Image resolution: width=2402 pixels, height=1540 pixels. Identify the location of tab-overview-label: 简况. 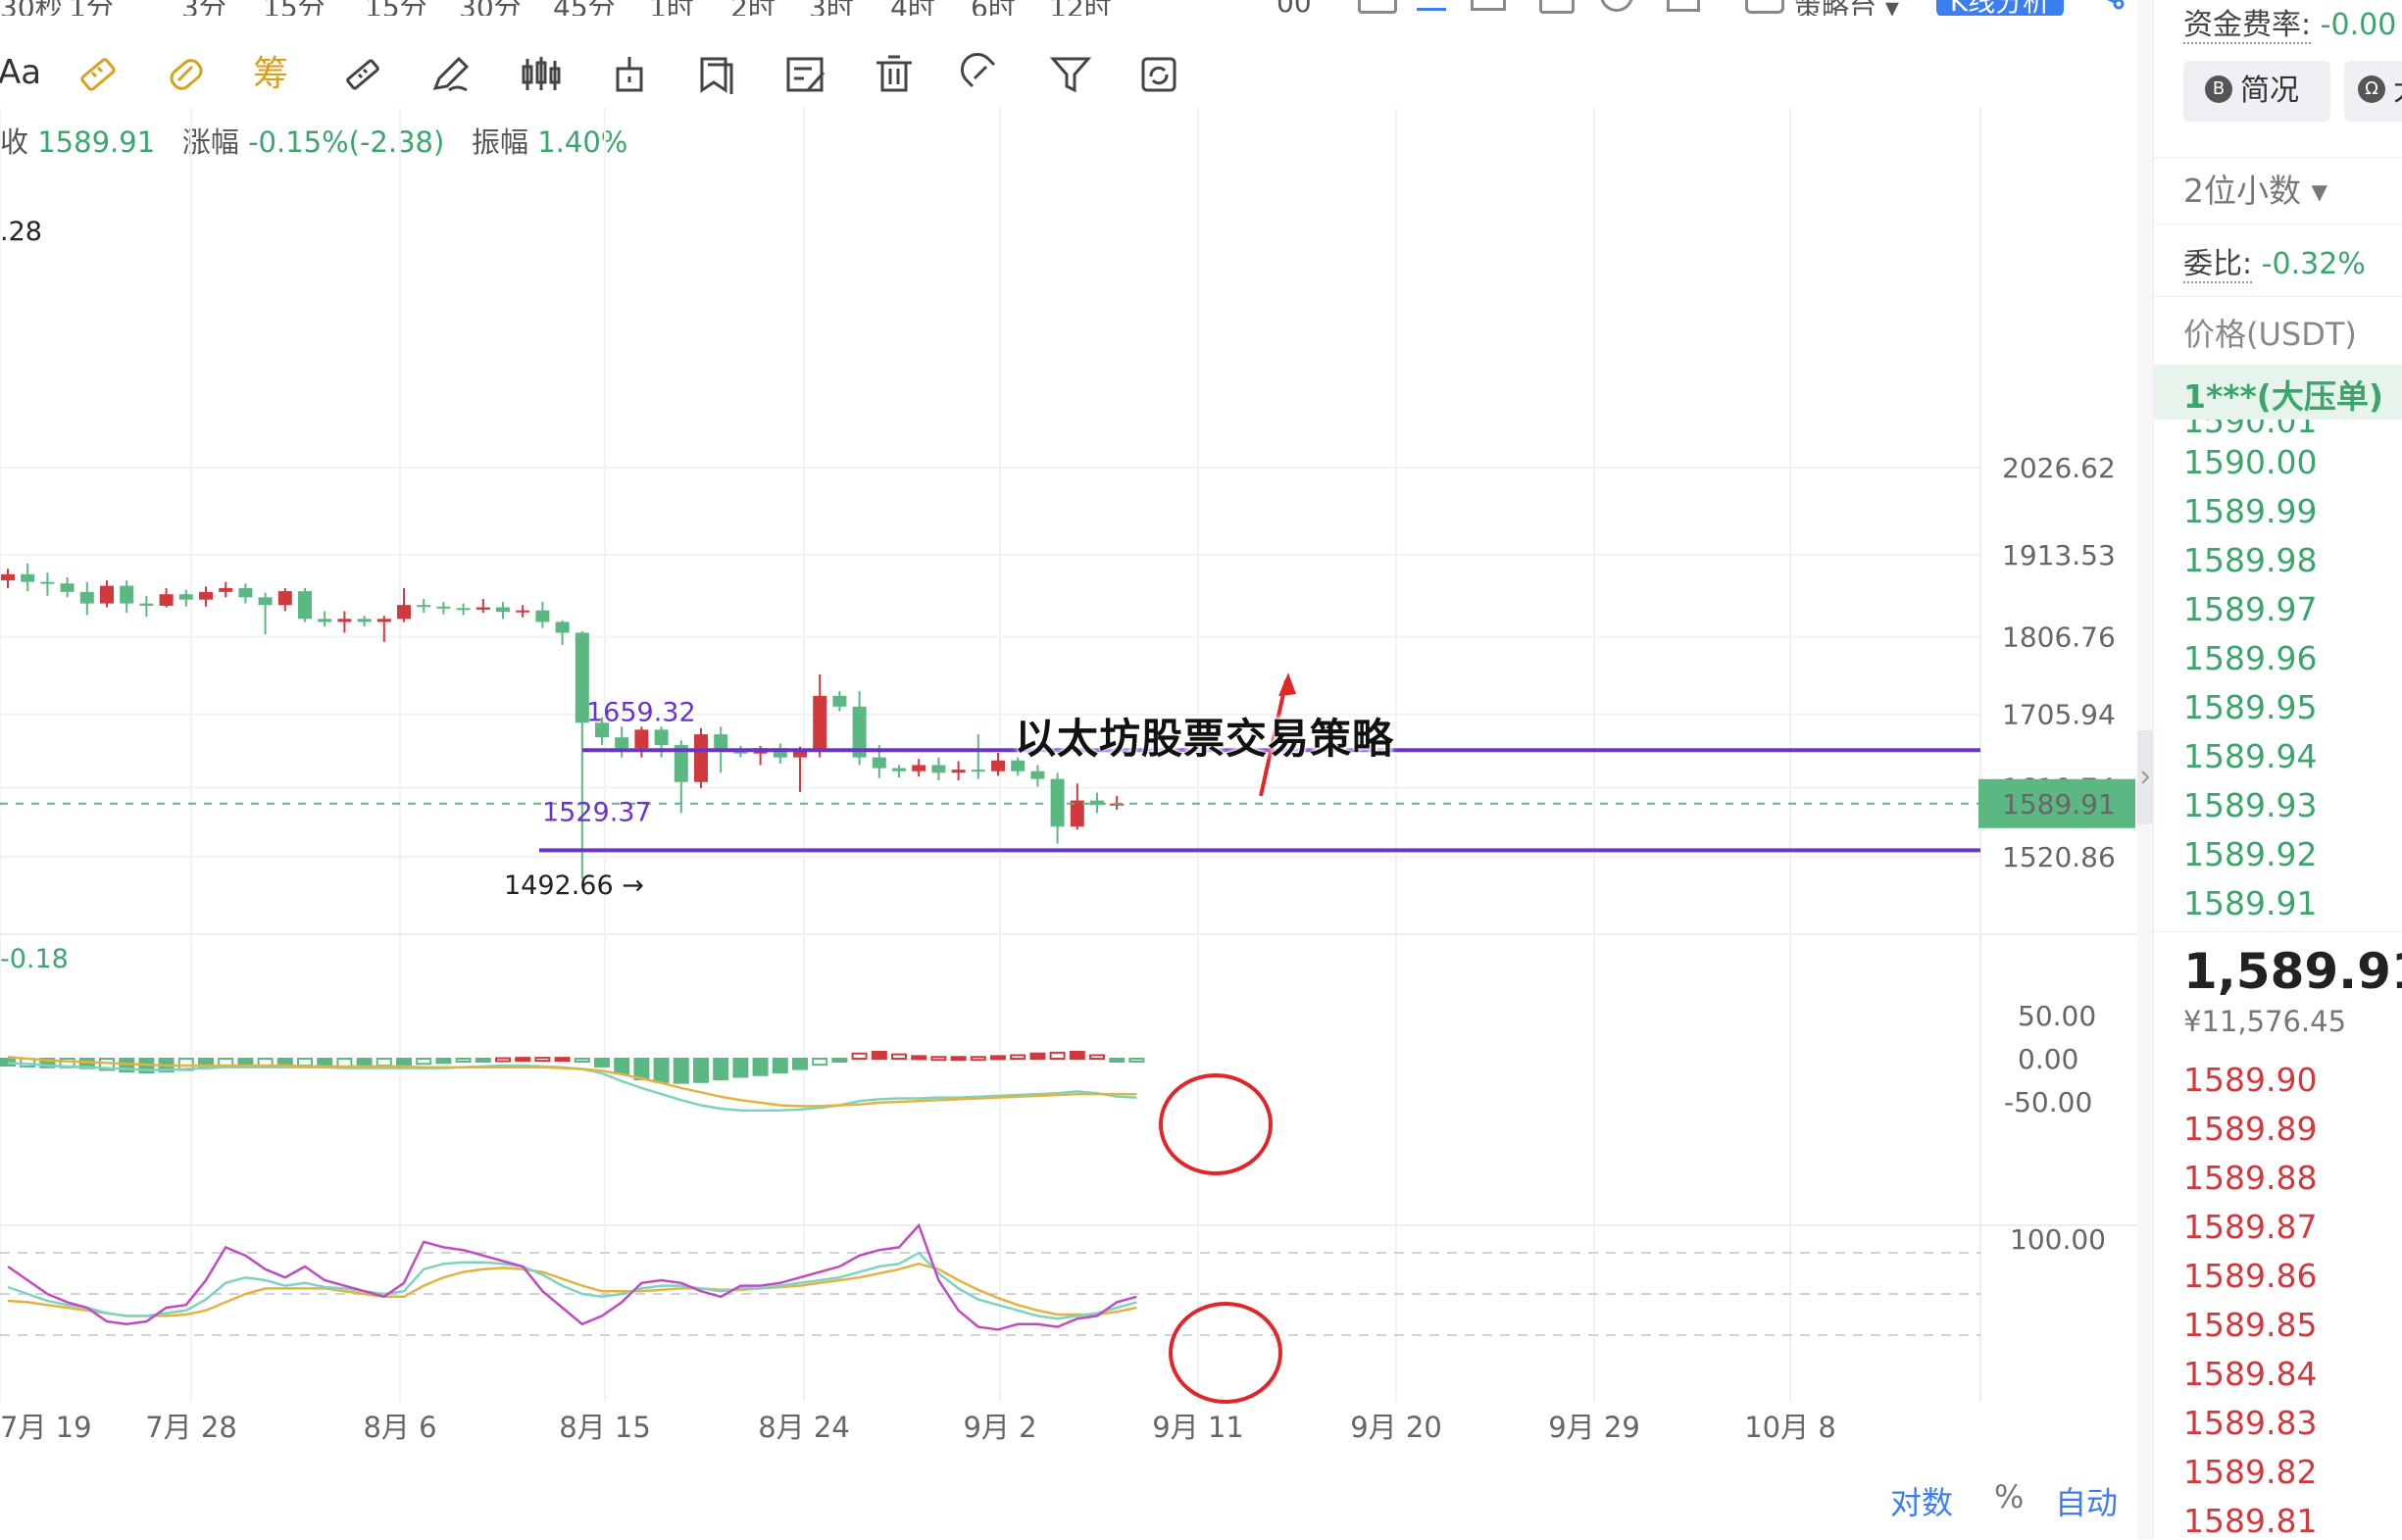
(2270, 91).